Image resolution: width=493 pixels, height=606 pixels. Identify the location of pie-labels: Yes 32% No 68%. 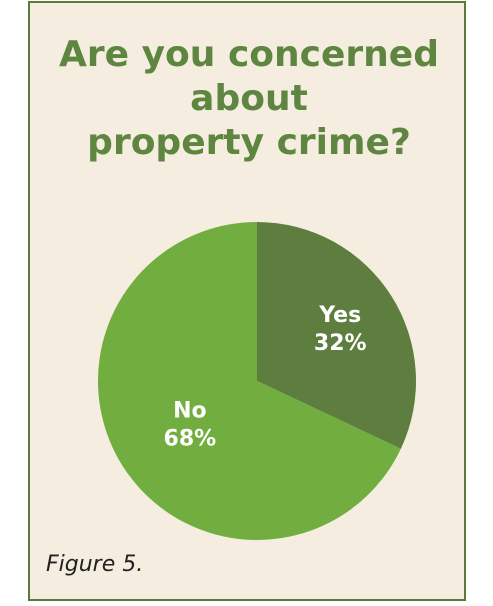
(265, 377).